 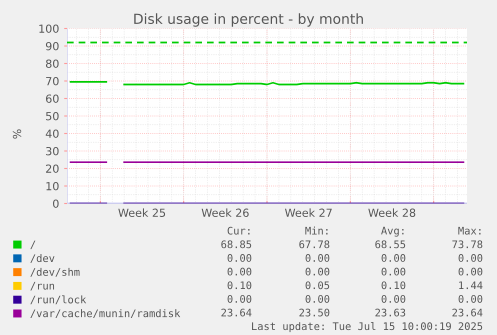 I want to click on text: 68.85 67.78 68.55 73.78, so click(x=351, y=244).